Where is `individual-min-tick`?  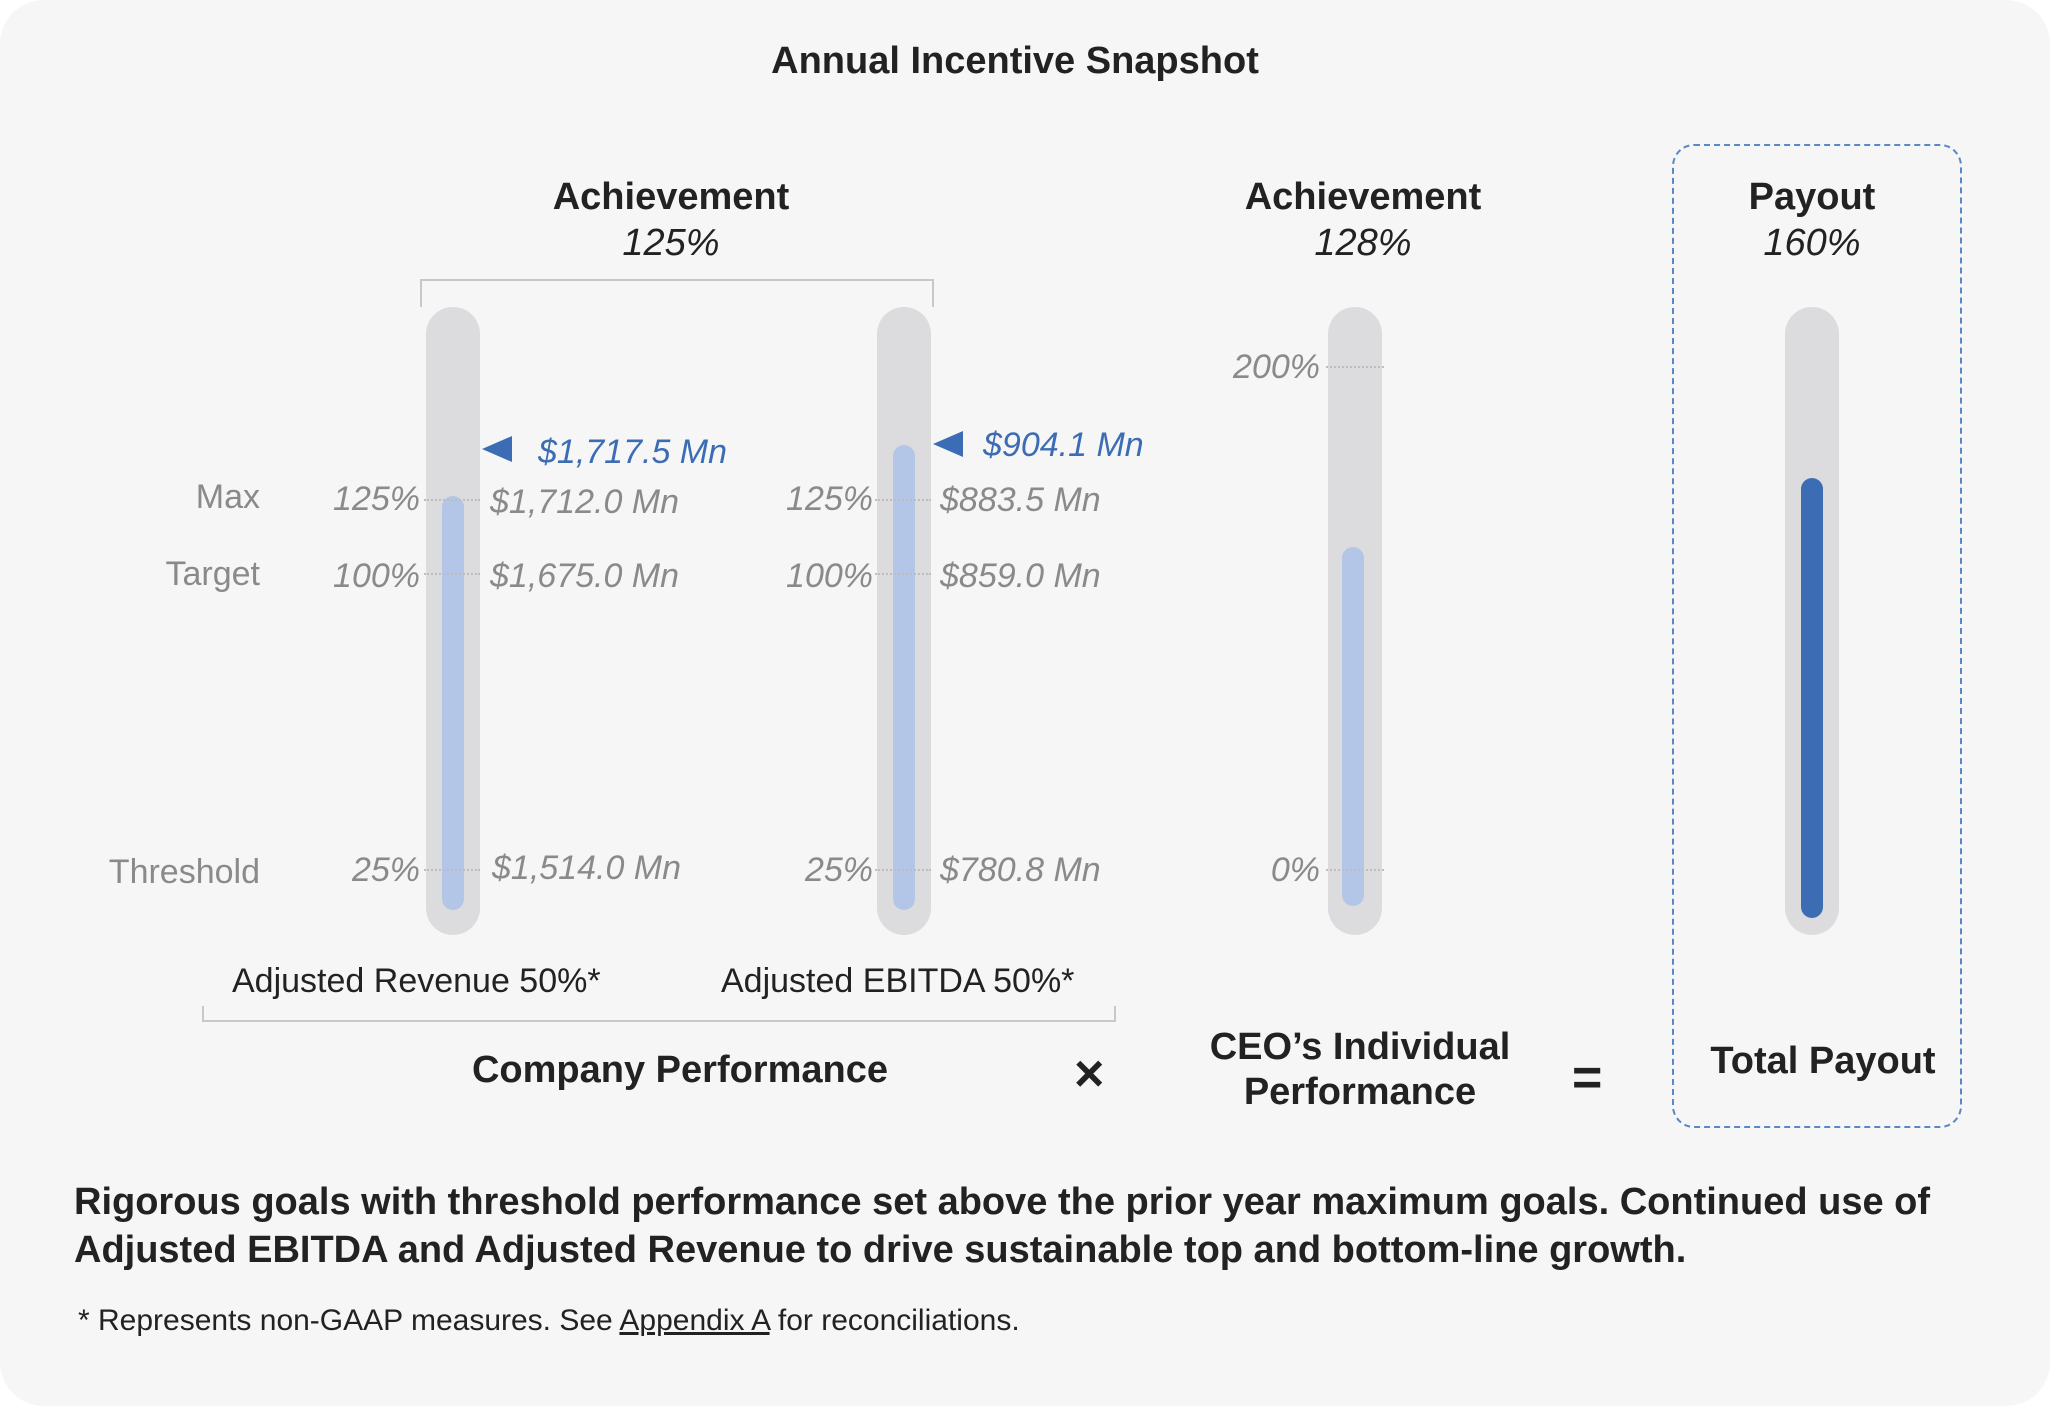
individual-min-tick is located at coordinates (1355, 870).